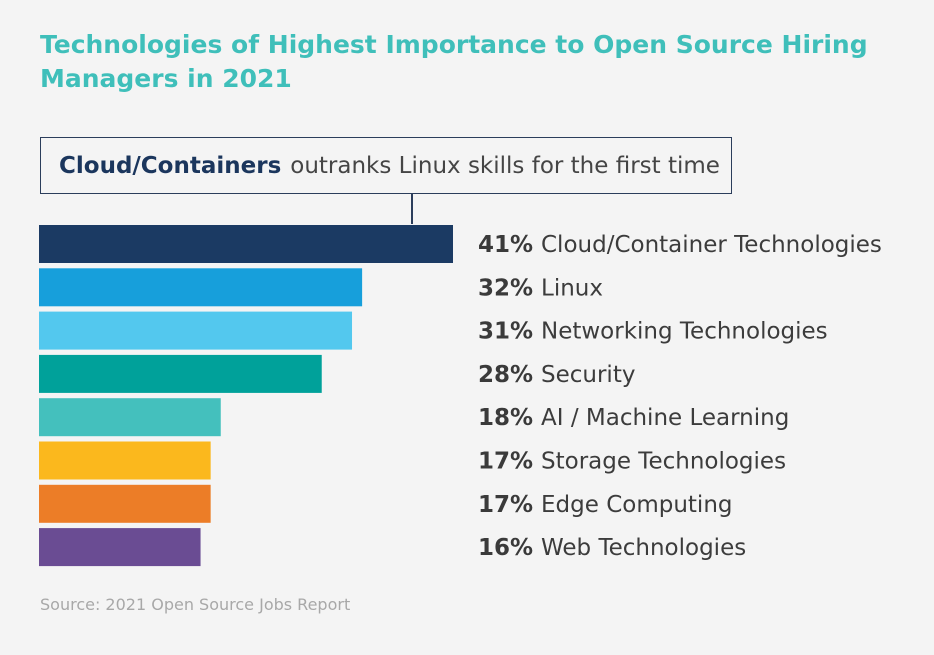  What do you see at coordinates (505, 288) in the screenshot?
I see `value-label-linux: 32%` at bounding box center [505, 288].